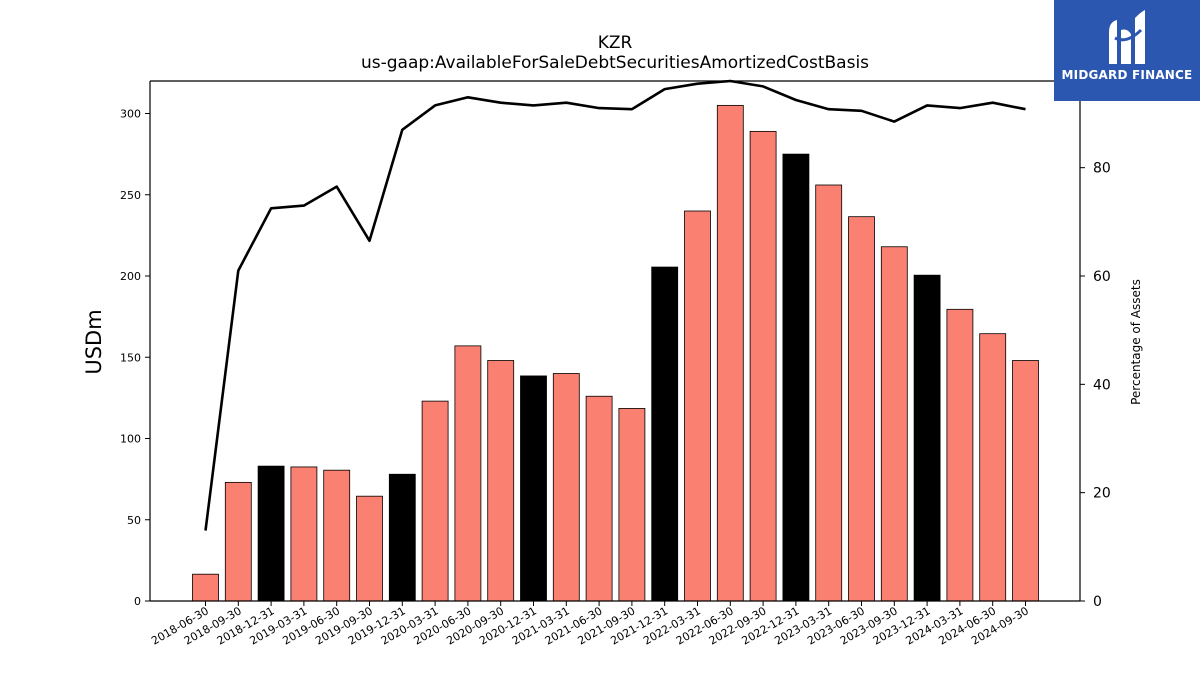  Describe the element at coordinates (130, 114) in the screenshot. I see `y-tick-label: 300` at that location.